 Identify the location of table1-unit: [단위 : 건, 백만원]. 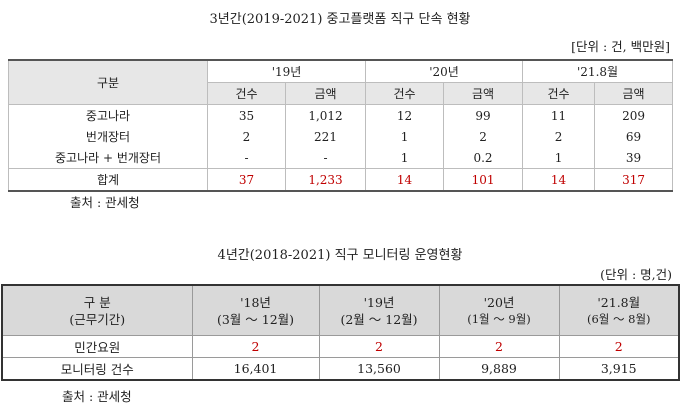
(620, 46).